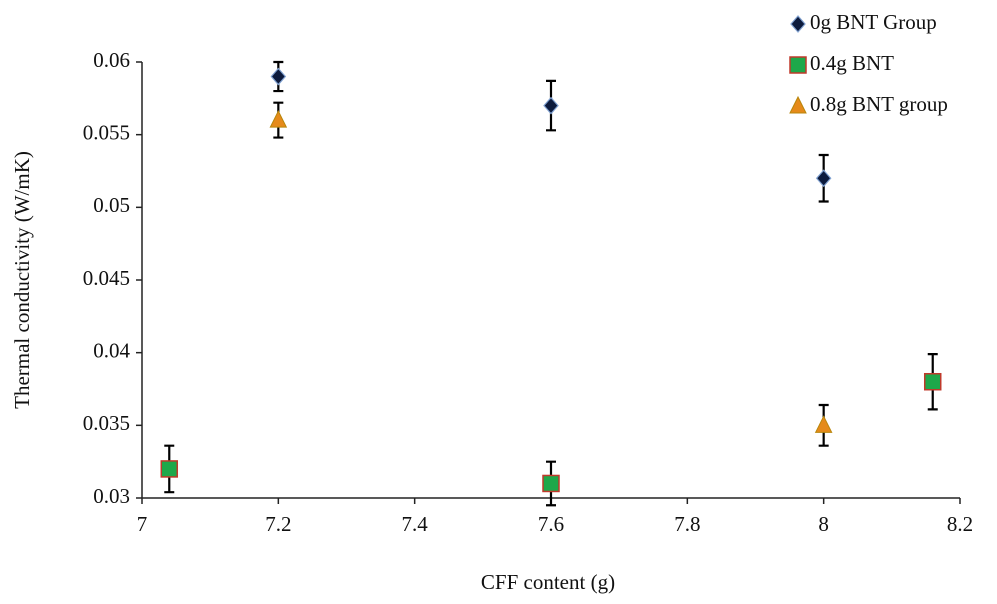 This screenshot has width=997, height=604. I want to click on y-tick-label: 0.06, so click(111, 60).